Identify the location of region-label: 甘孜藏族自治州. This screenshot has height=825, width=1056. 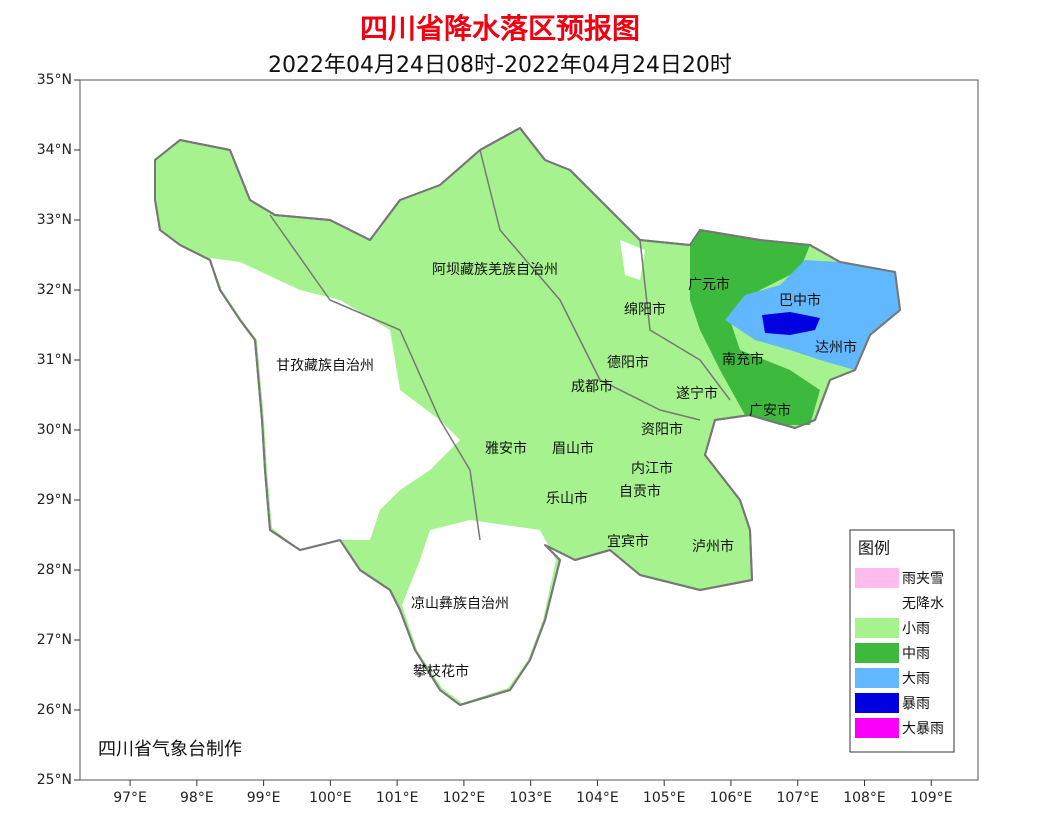
(325, 366).